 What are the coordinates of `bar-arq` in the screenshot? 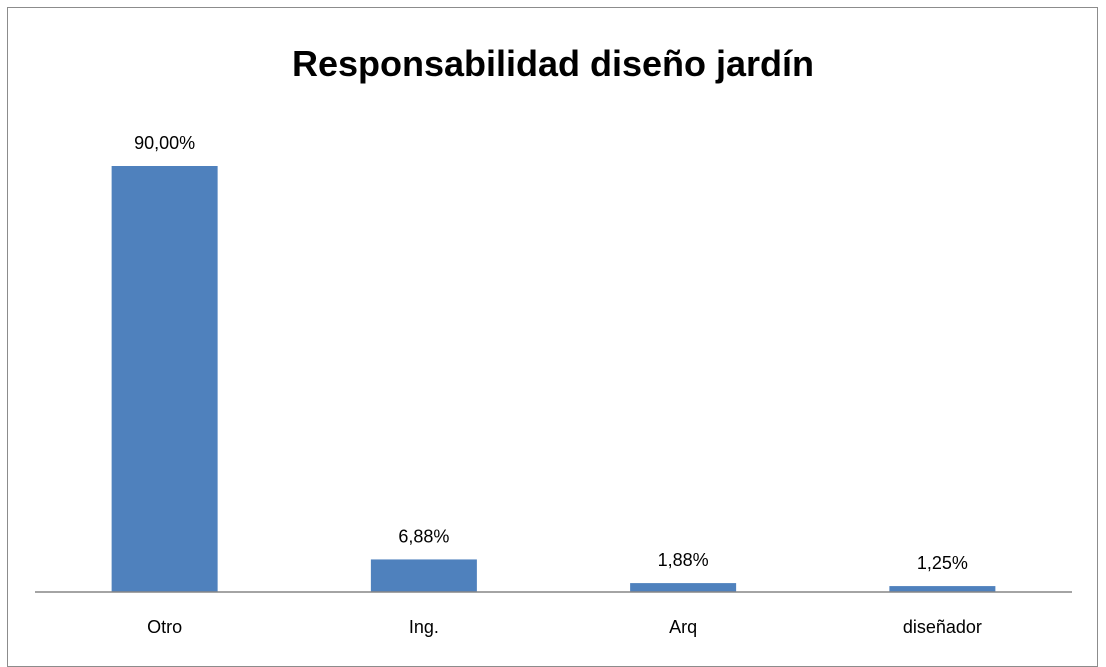 It's located at (683, 587).